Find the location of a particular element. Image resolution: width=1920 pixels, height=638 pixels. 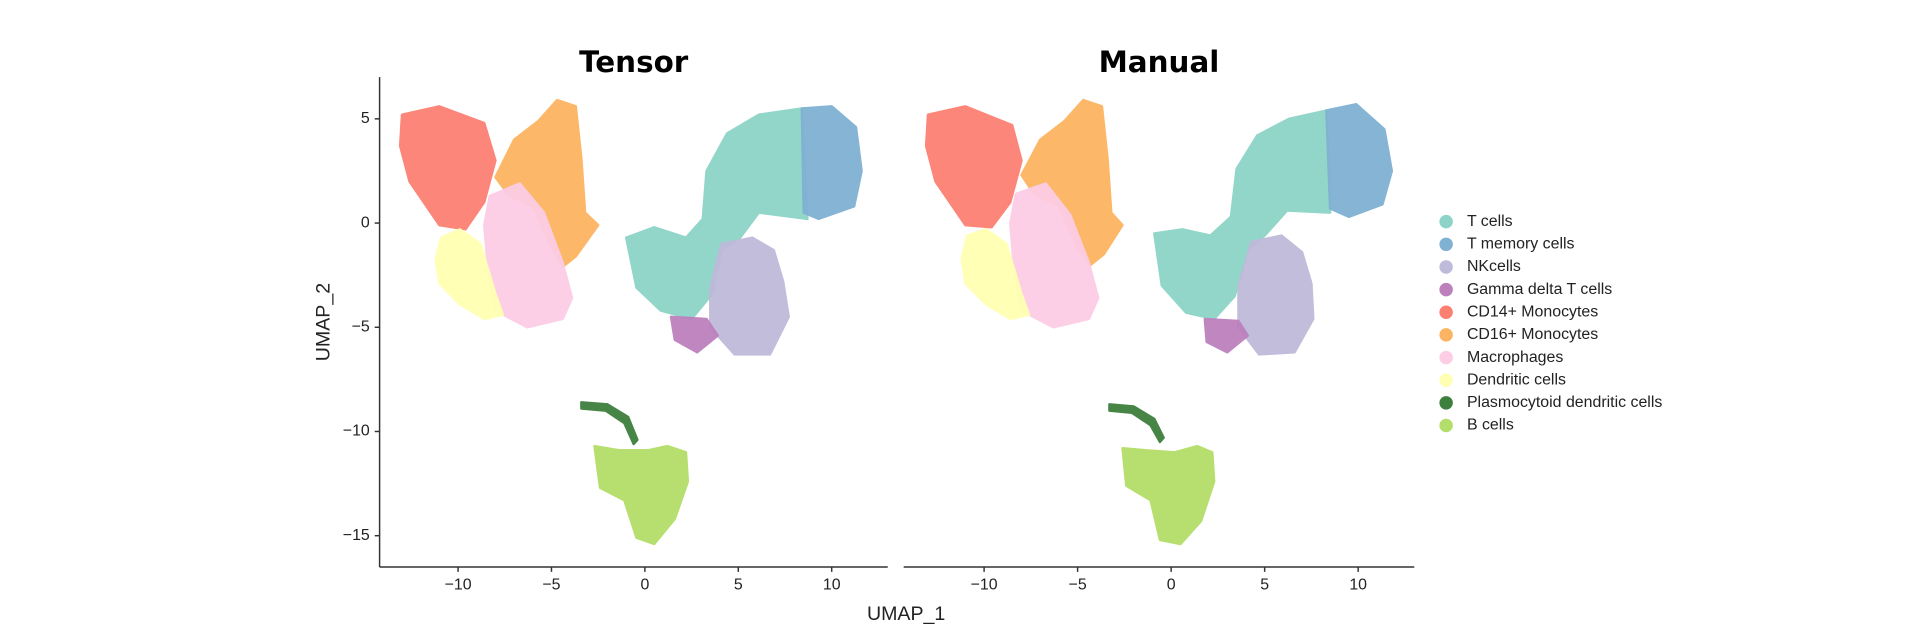

legend-label: Dendritic cells is located at coordinates (1516, 379).